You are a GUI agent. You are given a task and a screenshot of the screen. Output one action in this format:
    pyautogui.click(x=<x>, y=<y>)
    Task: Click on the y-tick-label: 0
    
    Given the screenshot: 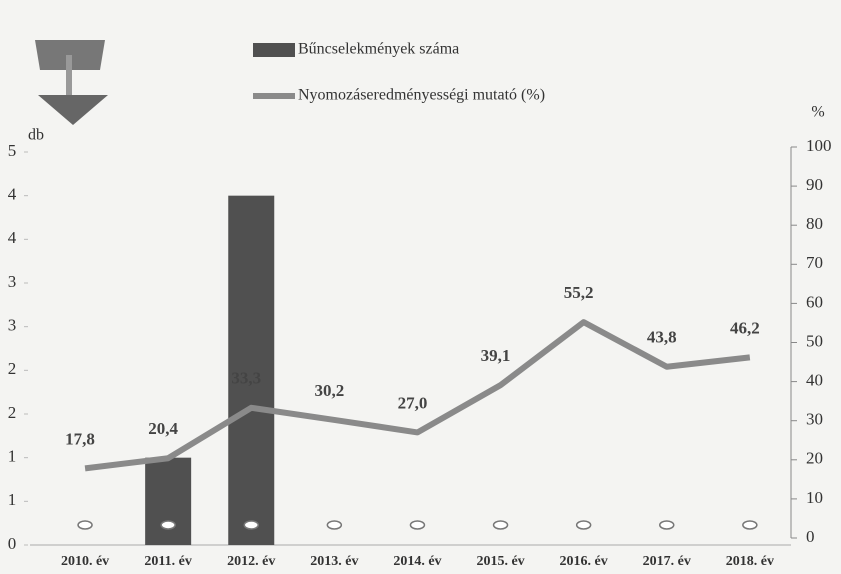 What is the action you would take?
    pyautogui.click(x=12, y=543)
    